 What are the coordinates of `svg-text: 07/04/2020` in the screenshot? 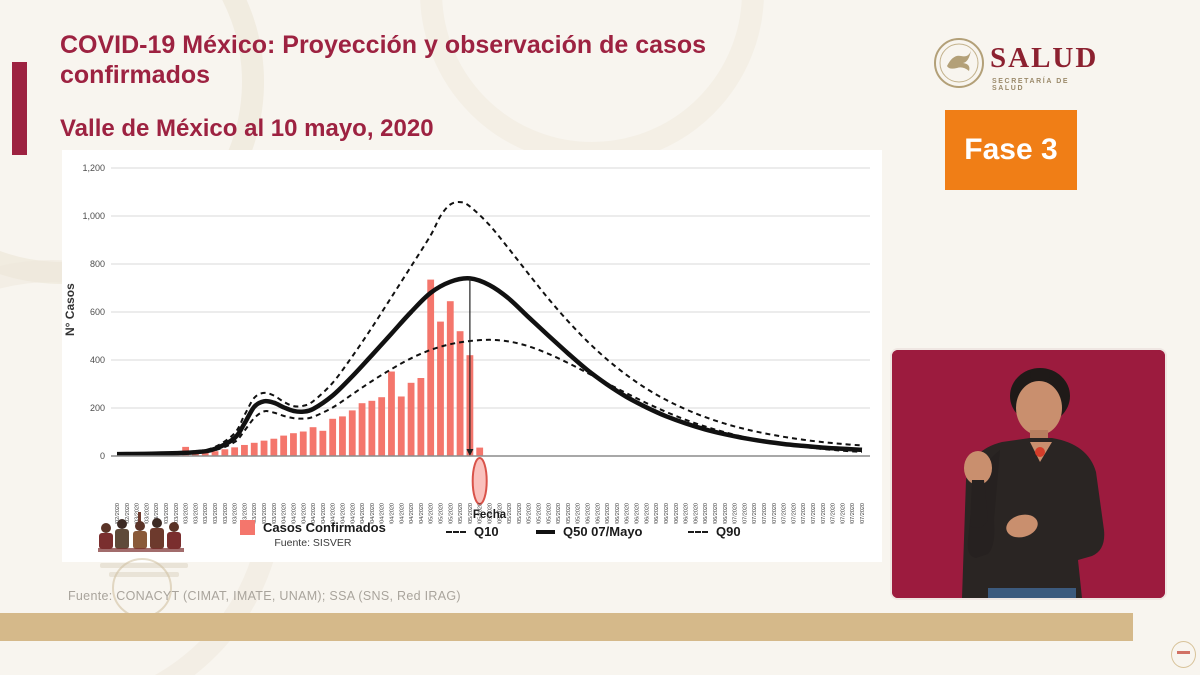 It's located at (314, 513).